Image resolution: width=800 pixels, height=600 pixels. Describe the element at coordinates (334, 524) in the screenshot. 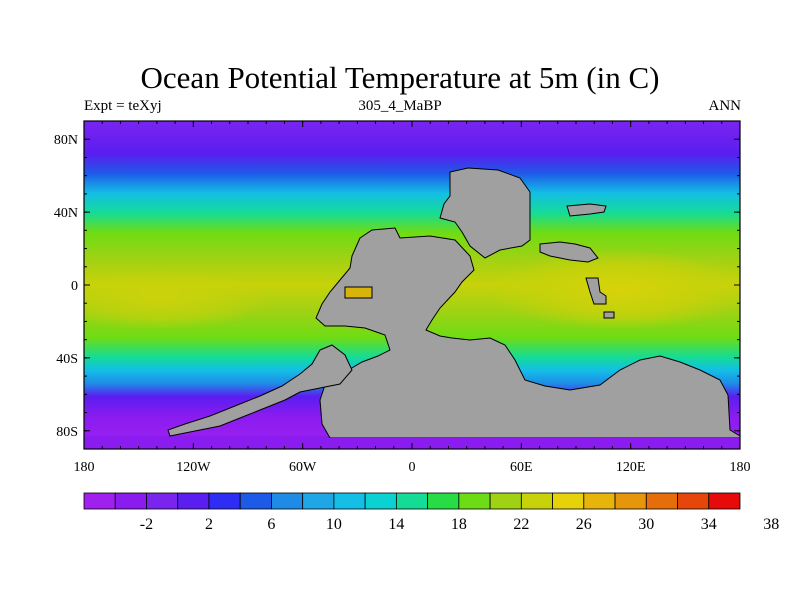

I see `colorbar-label: 10` at that location.